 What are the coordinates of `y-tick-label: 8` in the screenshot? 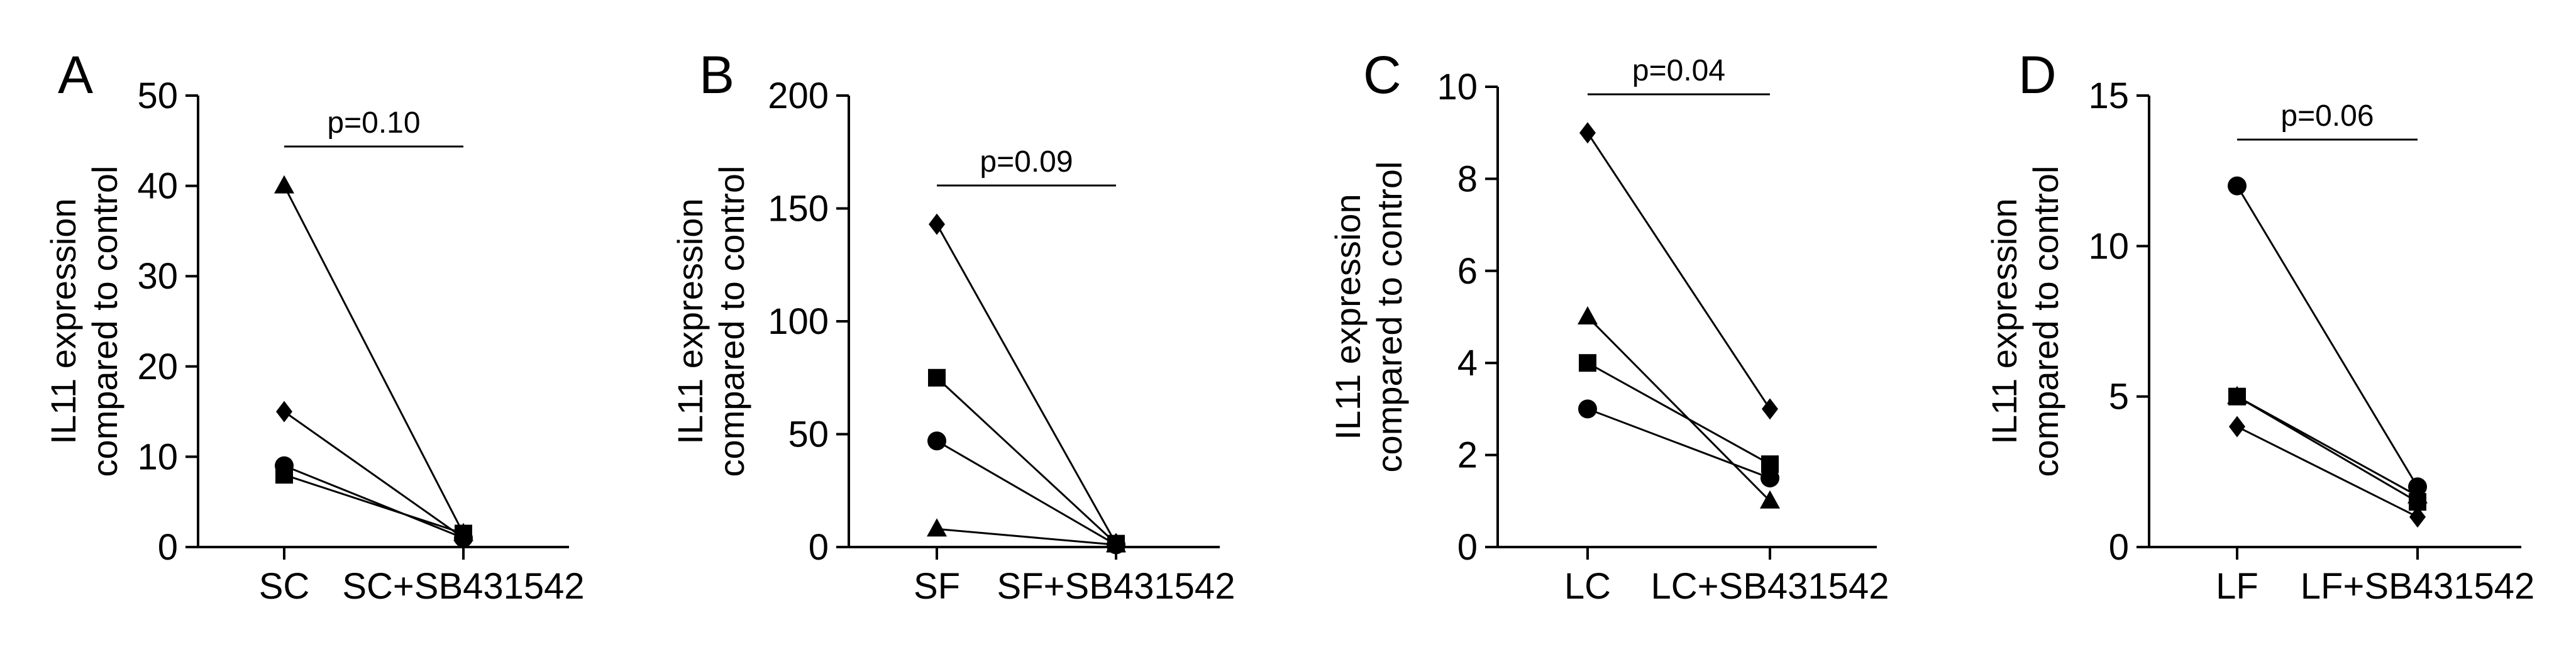 It's located at (1467, 178).